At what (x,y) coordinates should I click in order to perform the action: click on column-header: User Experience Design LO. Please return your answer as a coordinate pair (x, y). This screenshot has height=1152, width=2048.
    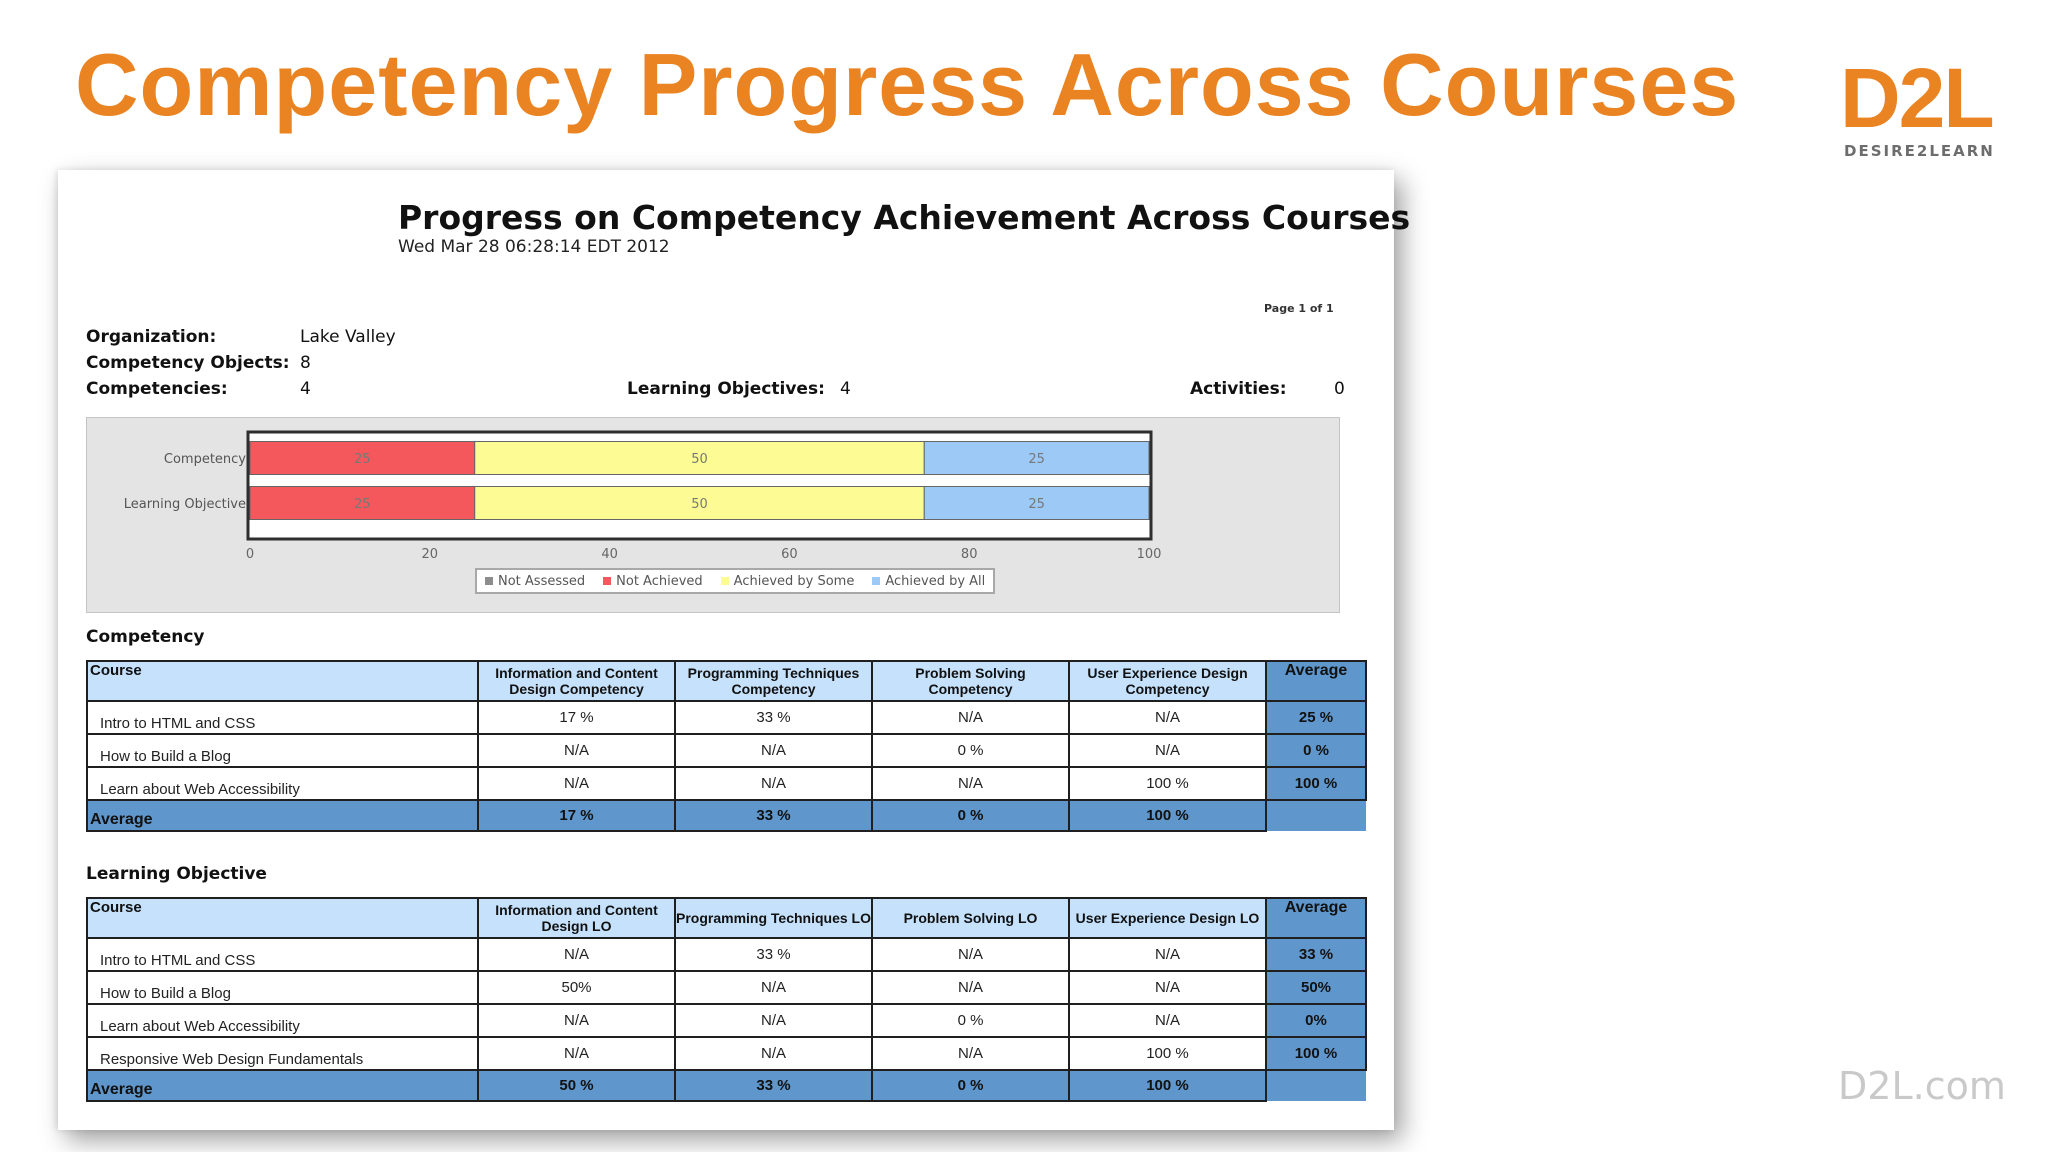
    Looking at the image, I should click on (1167, 918).